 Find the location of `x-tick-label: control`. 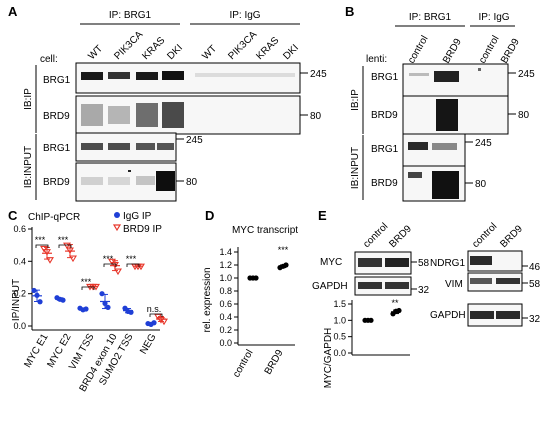

x-tick-label: control is located at coordinates (243, 363).